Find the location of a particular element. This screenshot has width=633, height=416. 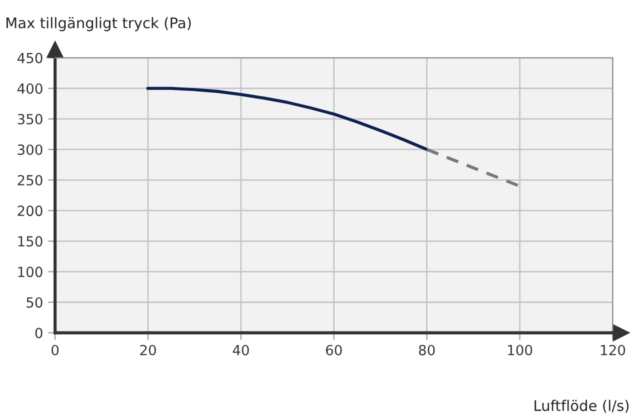

y-tick-label: 350 is located at coordinates (30, 119).